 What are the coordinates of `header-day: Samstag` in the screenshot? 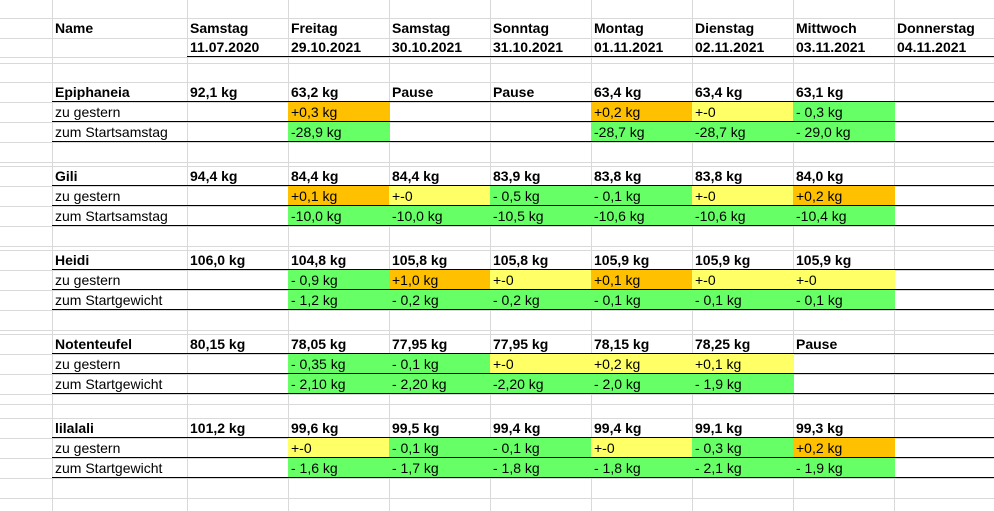 It's located at (421, 28).